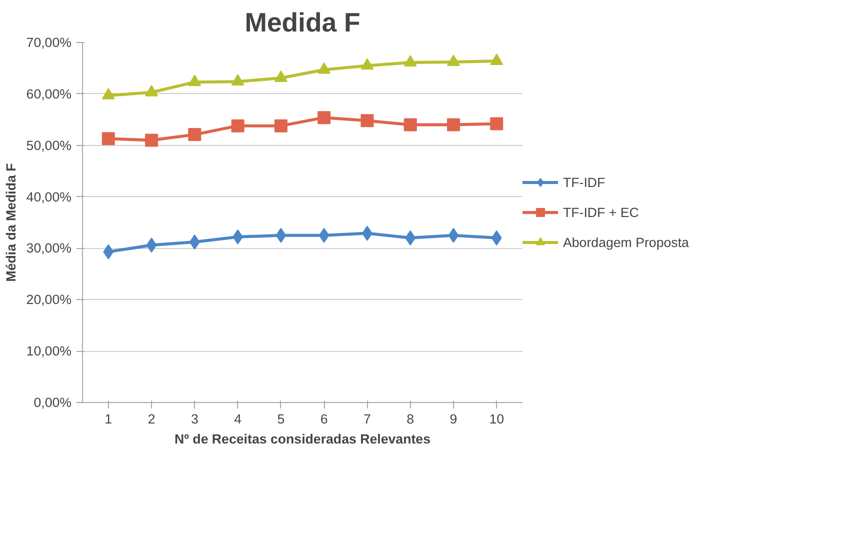  What do you see at coordinates (49, 351) in the screenshot?
I see `y-tick-label: 10,00%` at bounding box center [49, 351].